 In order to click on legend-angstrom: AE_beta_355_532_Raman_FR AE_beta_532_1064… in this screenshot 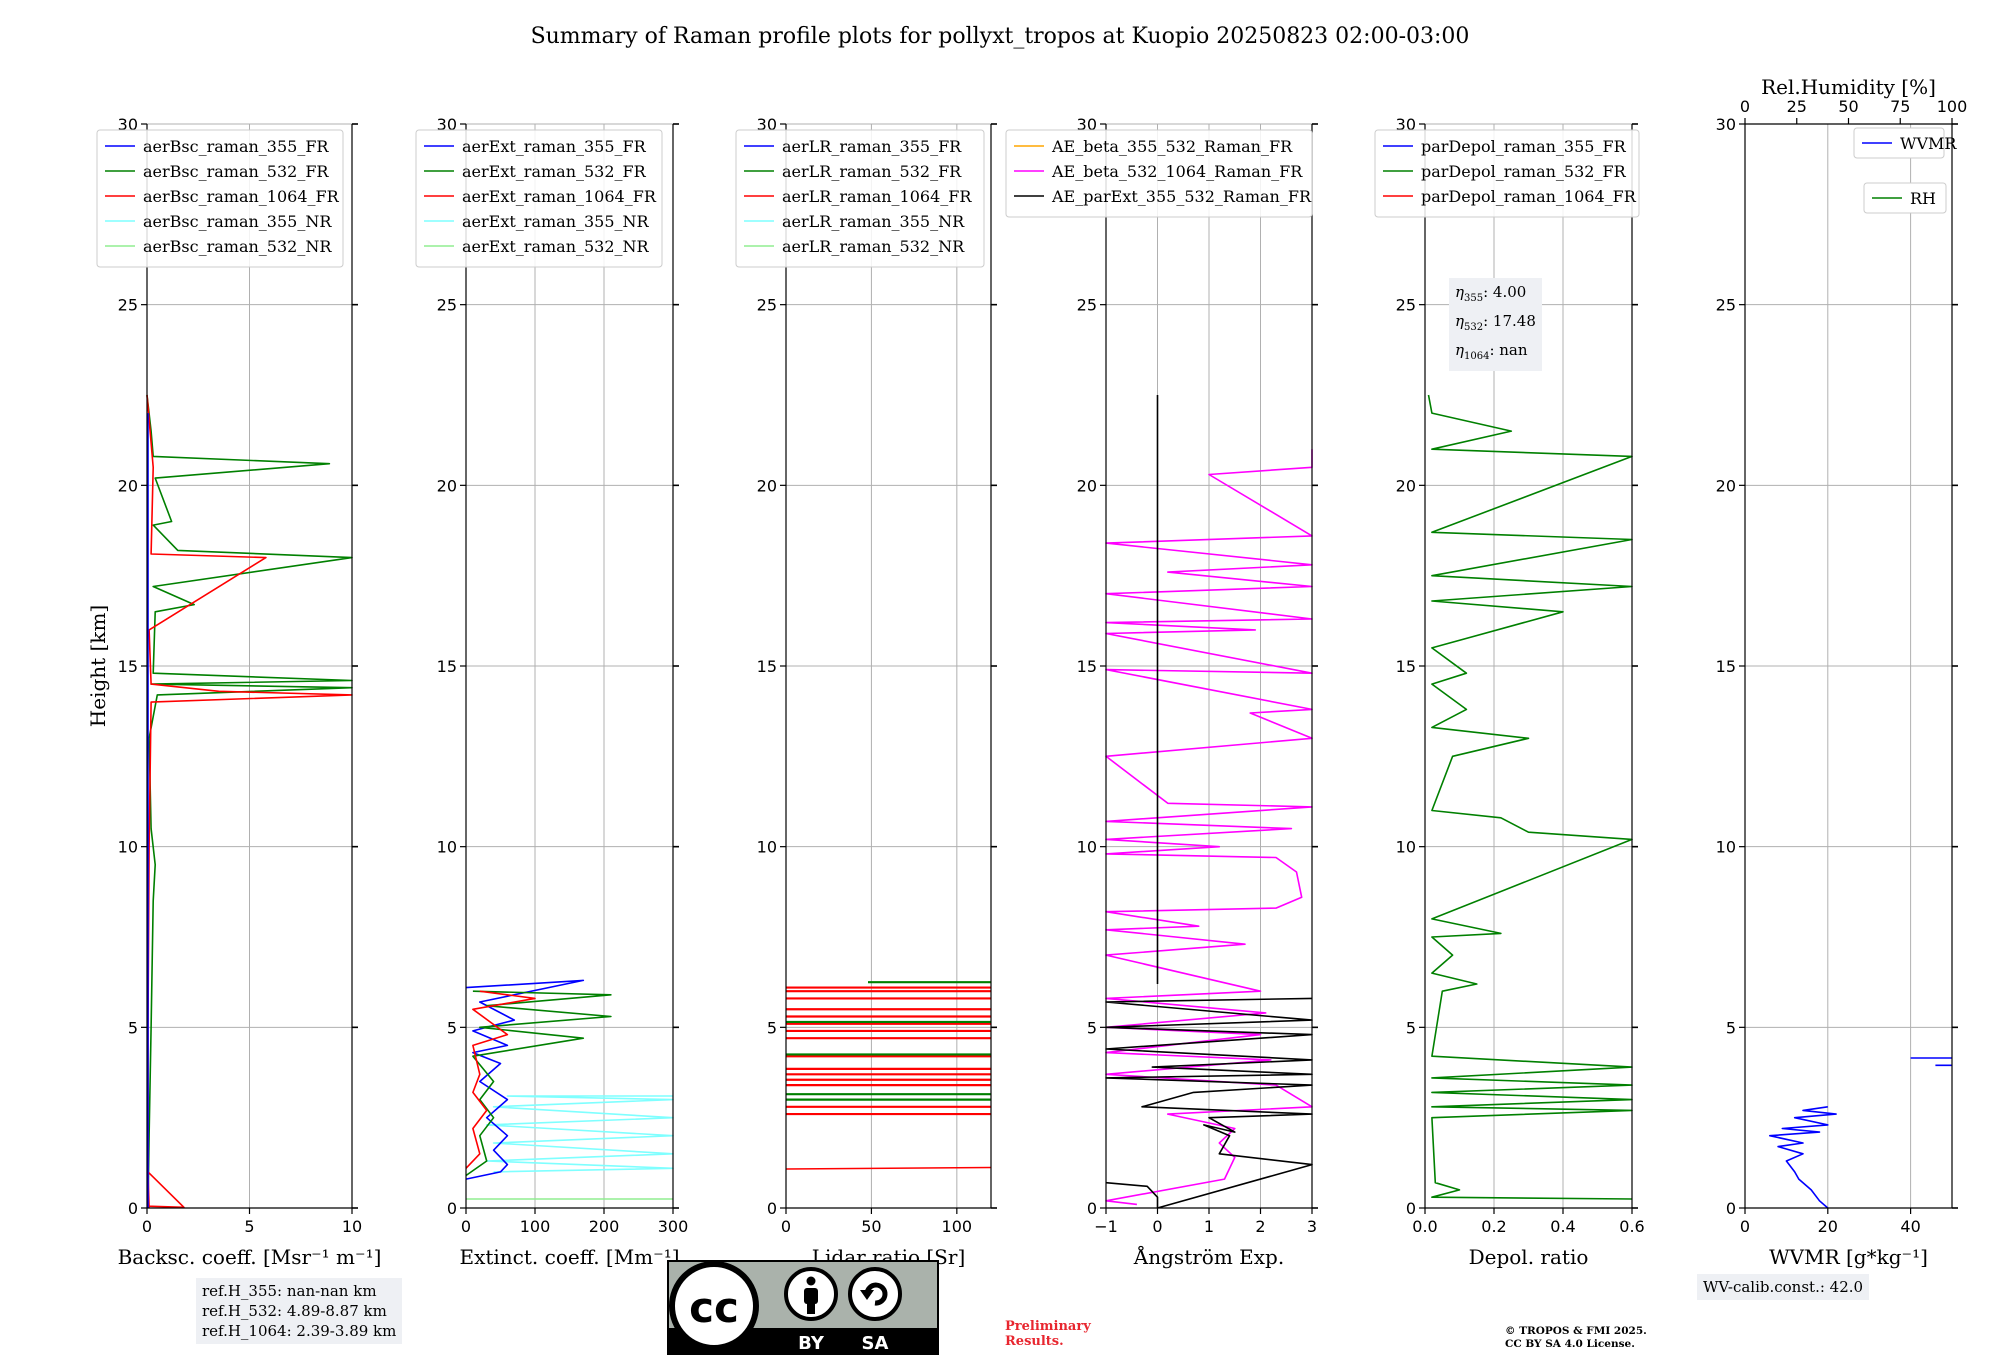, I will do `click(1159, 173)`.